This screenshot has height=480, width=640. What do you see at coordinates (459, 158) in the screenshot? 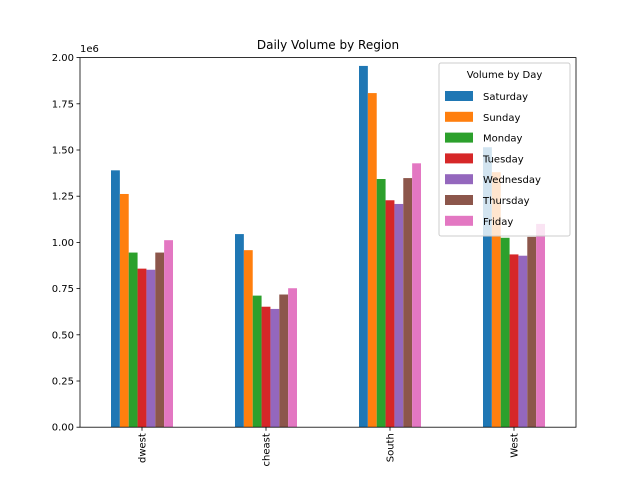
I see `legend-swatch-tuesday` at bounding box center [459, 158].